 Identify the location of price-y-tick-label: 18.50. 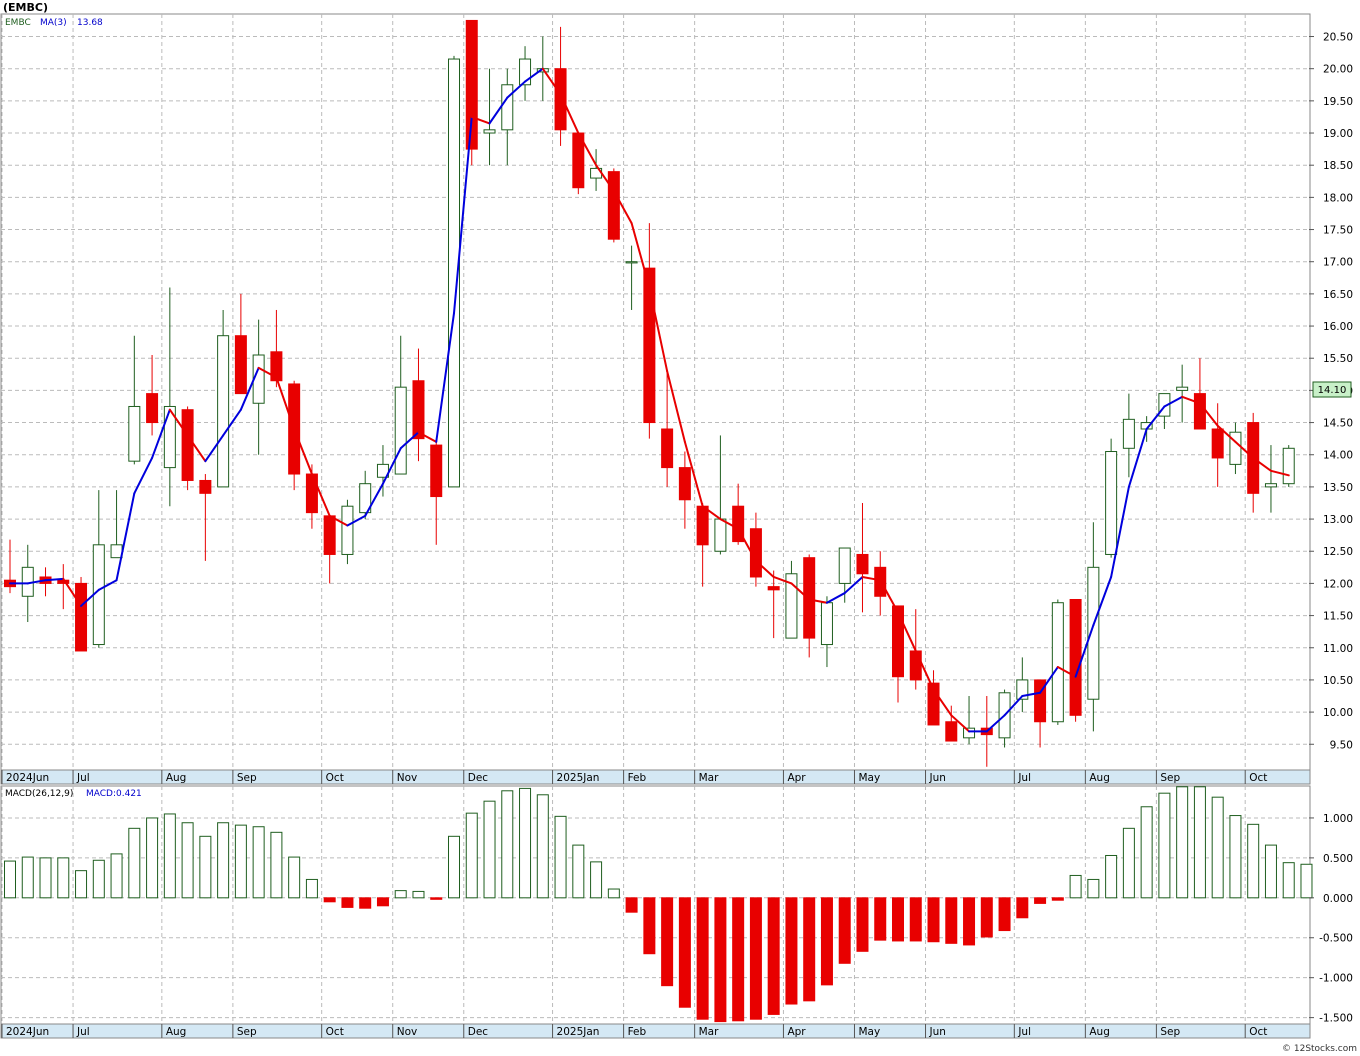
(1338, 166).